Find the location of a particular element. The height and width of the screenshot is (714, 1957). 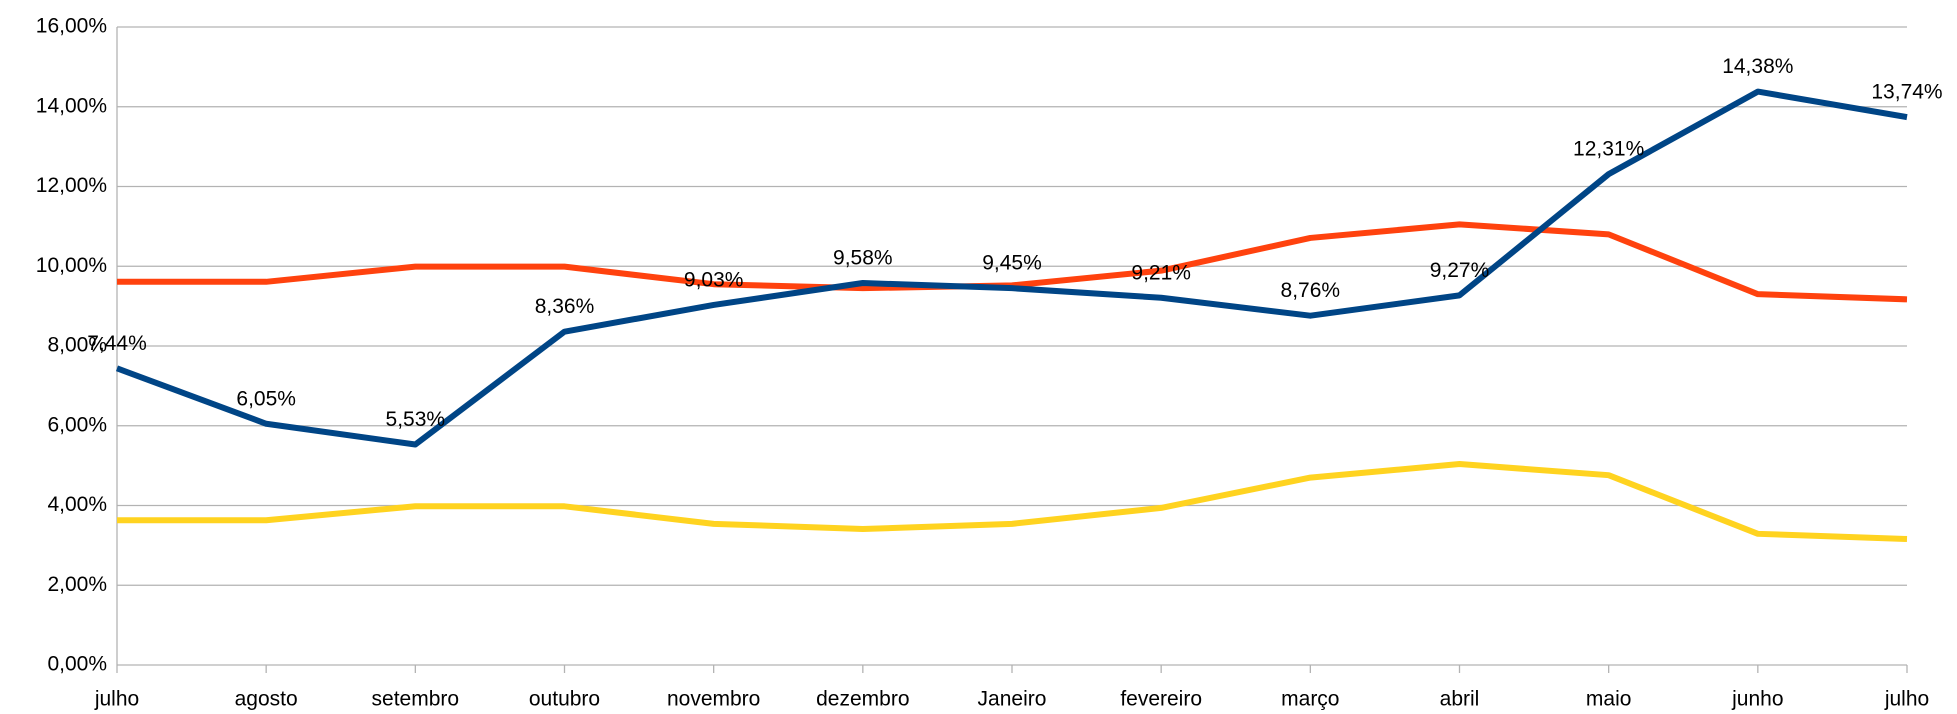

y-tick-label: 10,00% is located at coordinates (71, 265).